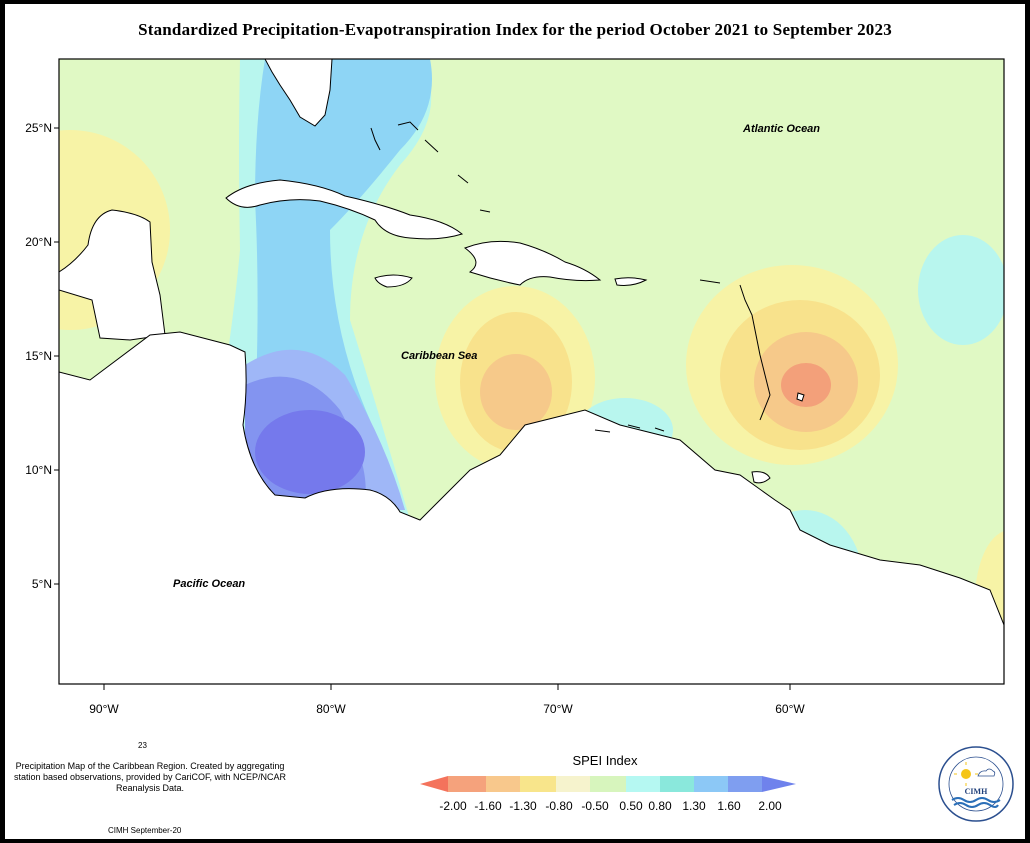 The height and width of the screenshot is (843, 1030). I want to click on lat-label-10n: 10°N, so click(38, 470).